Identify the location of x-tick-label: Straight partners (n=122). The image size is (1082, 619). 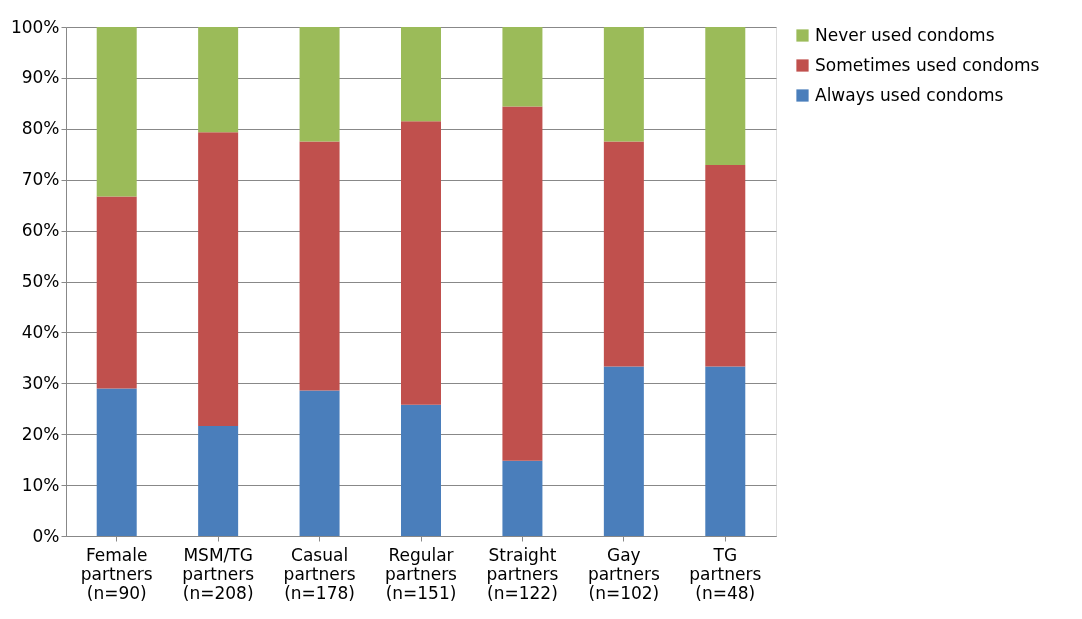
(522, 573).